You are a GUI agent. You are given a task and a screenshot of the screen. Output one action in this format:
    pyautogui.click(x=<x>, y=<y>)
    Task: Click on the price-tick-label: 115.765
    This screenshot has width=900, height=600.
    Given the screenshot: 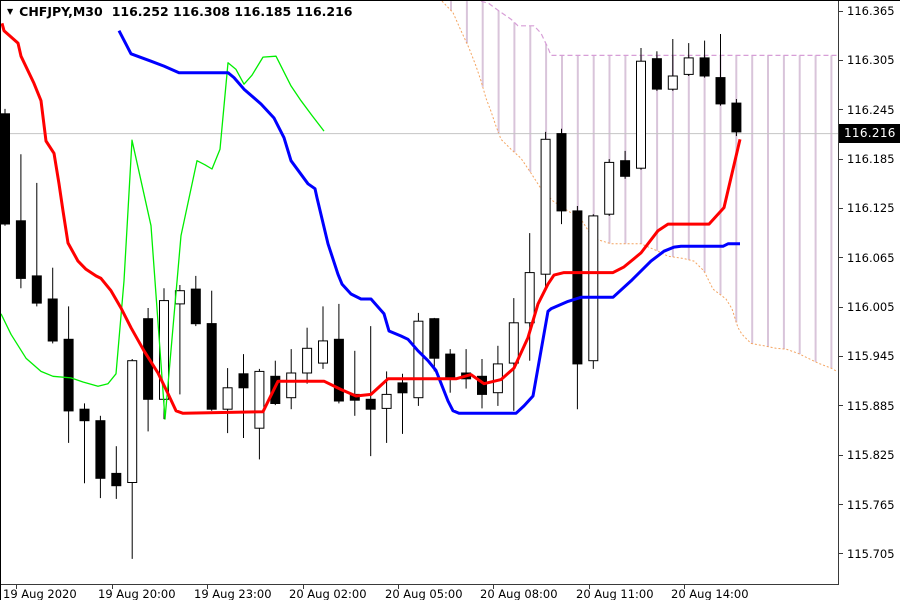 What is the action you would take?
    pyautogui.click(x=871, y=504)
    